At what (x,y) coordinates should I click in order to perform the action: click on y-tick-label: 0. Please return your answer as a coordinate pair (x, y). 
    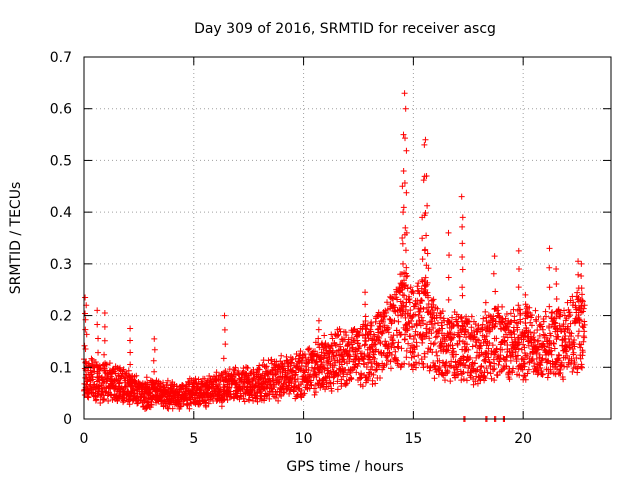
    Looking at the image, I should click on (67, 420).